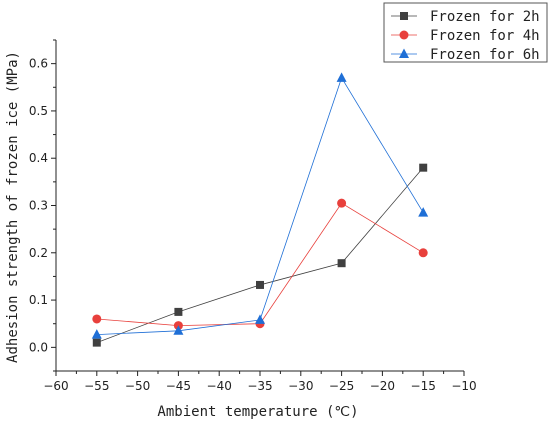  Describe the element at coordinates (38, 64) in the screenshot. I see `y-tick-label: 0.6` at that location.